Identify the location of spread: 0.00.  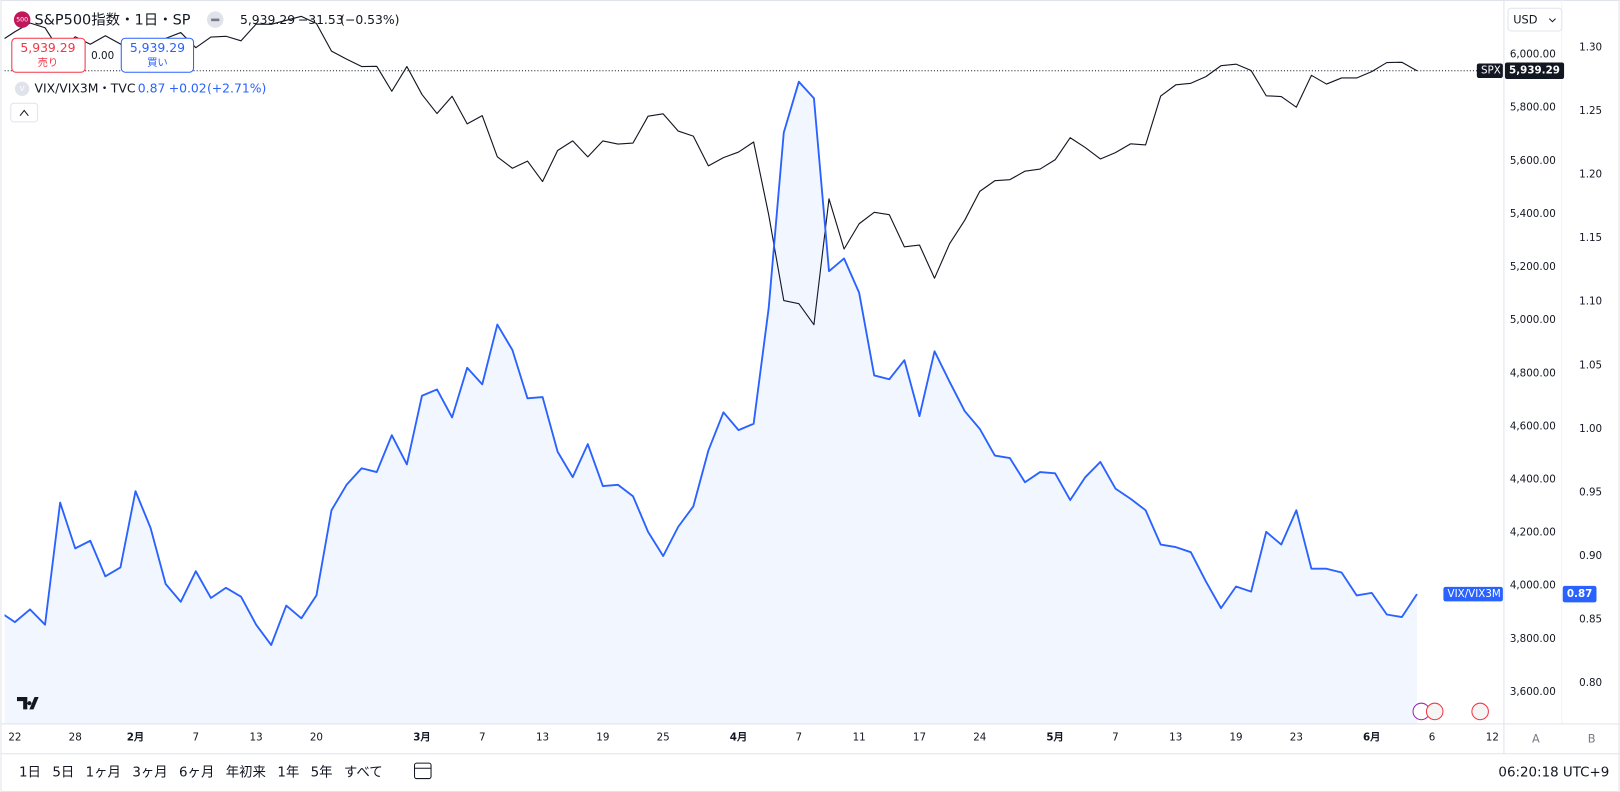
(102, 56).